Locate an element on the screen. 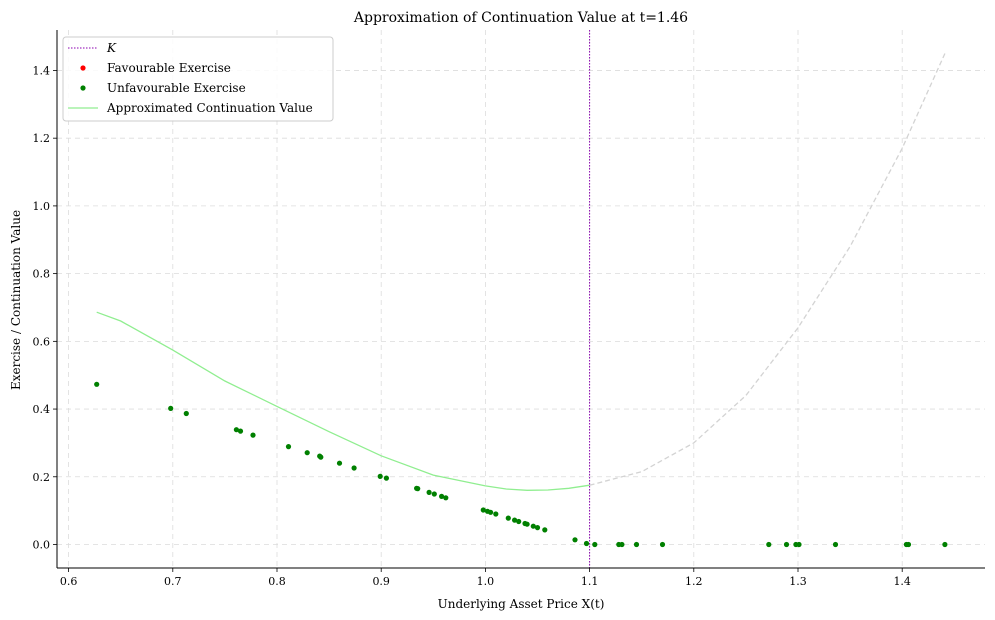 The image size is (995, 620). legend-label: Unfavourable Exercise is located at coordinates (176, 88).